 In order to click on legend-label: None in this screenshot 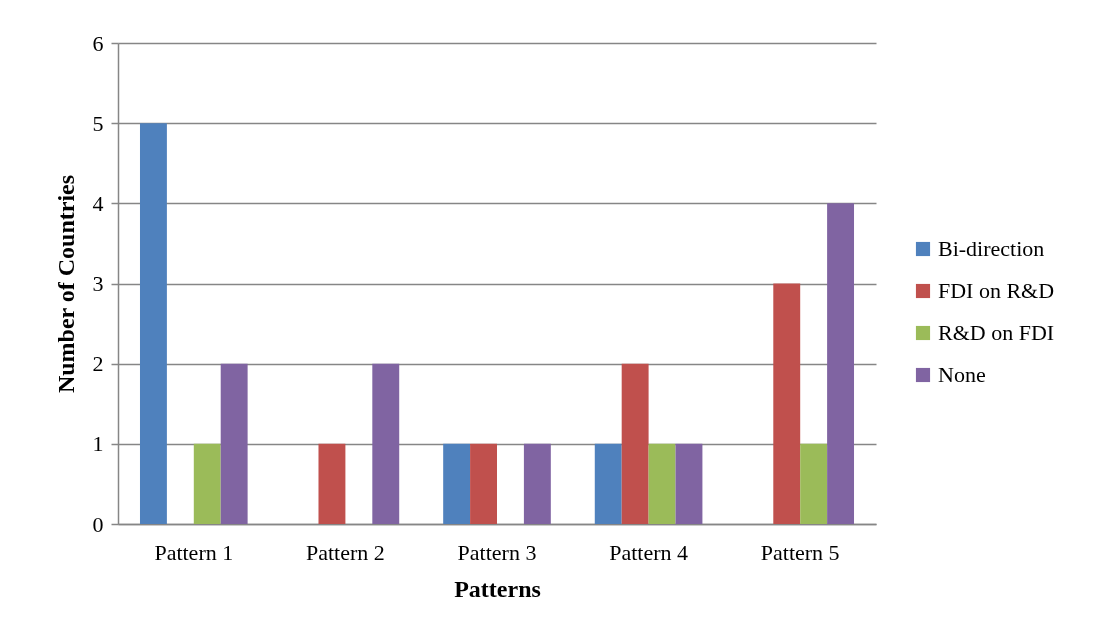, I will do `click(962, 374)`.